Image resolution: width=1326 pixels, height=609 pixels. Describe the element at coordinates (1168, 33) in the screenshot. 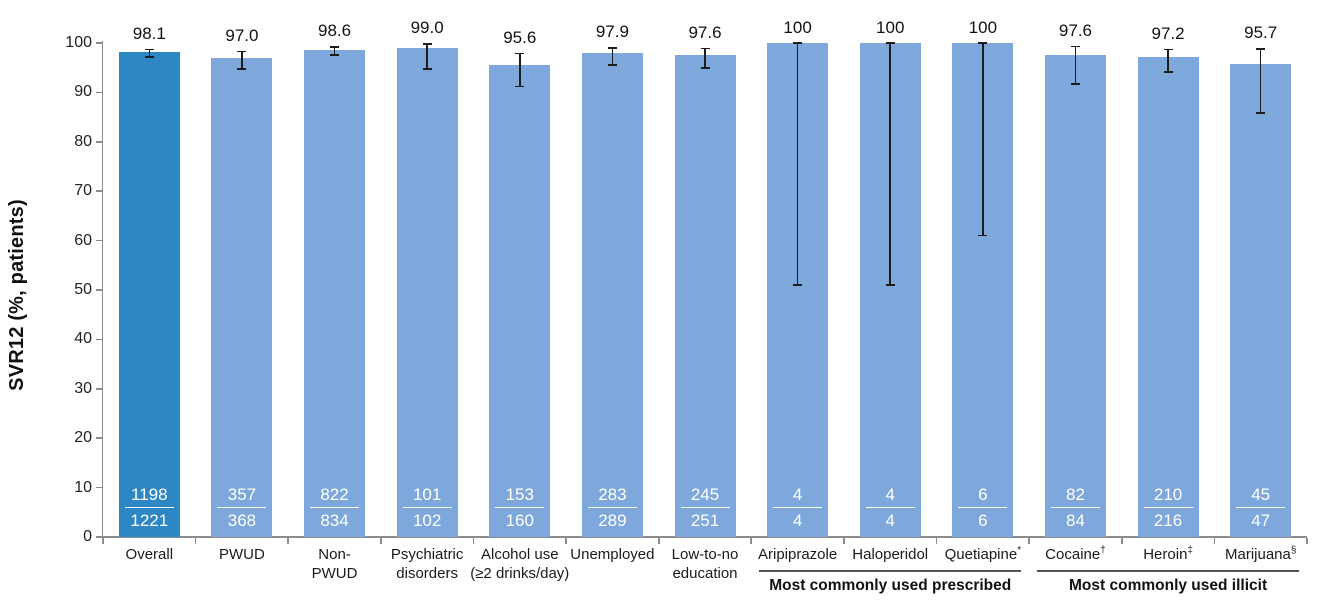

I see `bar-value-label: 97.2` at that location.